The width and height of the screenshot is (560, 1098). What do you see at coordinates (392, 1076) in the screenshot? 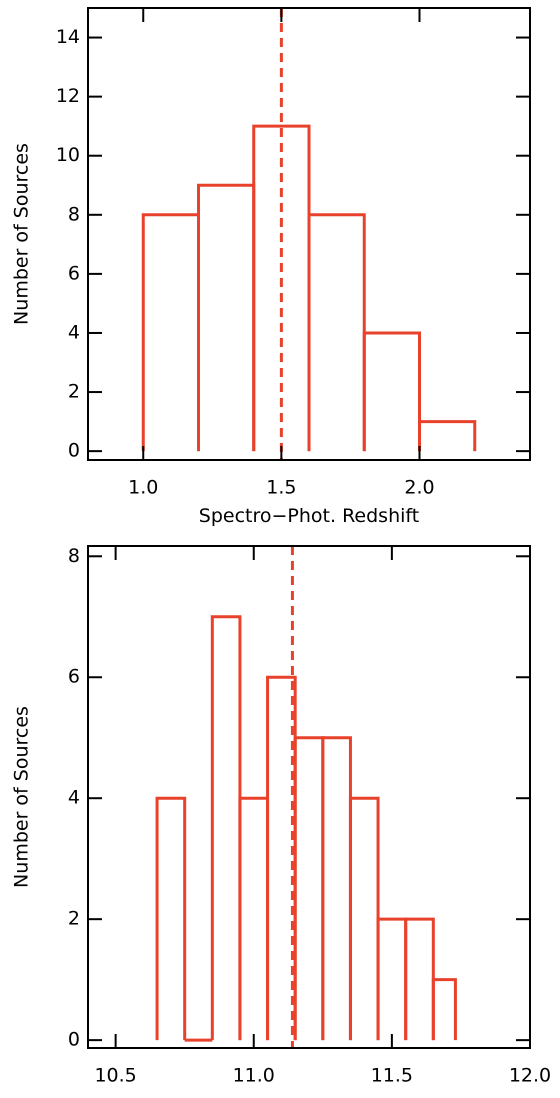
I see `x-tick-label: 11.5` at bounding box center [392, 1076].